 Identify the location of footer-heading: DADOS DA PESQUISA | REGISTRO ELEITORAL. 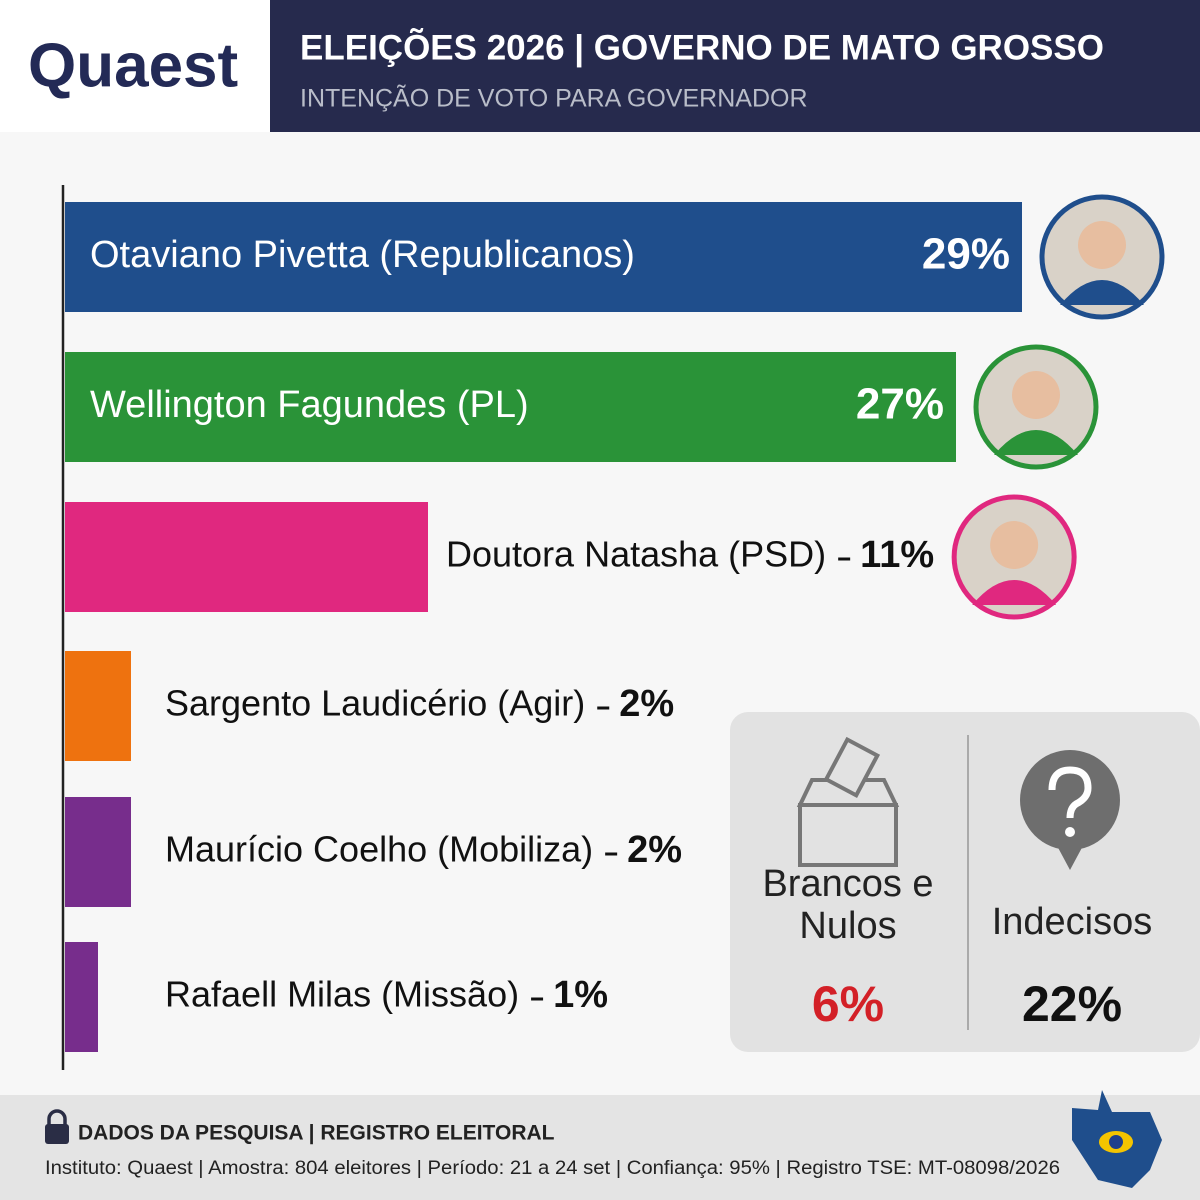
(316, 1133).